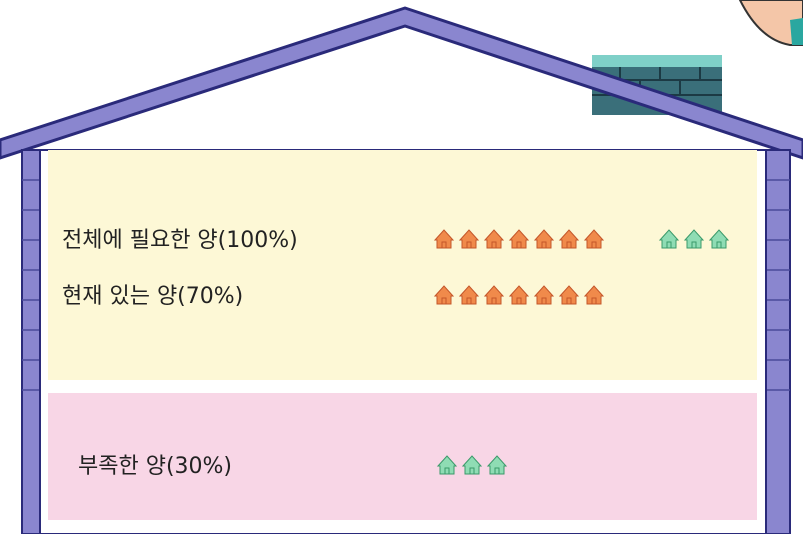 Image resolution: width=803 pixels, height=534 pixels. What do you see at coordinates (180, 240) in the screenshot?
I see `row-label: 전체에 필요한 양(100%)` at bounding box center [180, 240].